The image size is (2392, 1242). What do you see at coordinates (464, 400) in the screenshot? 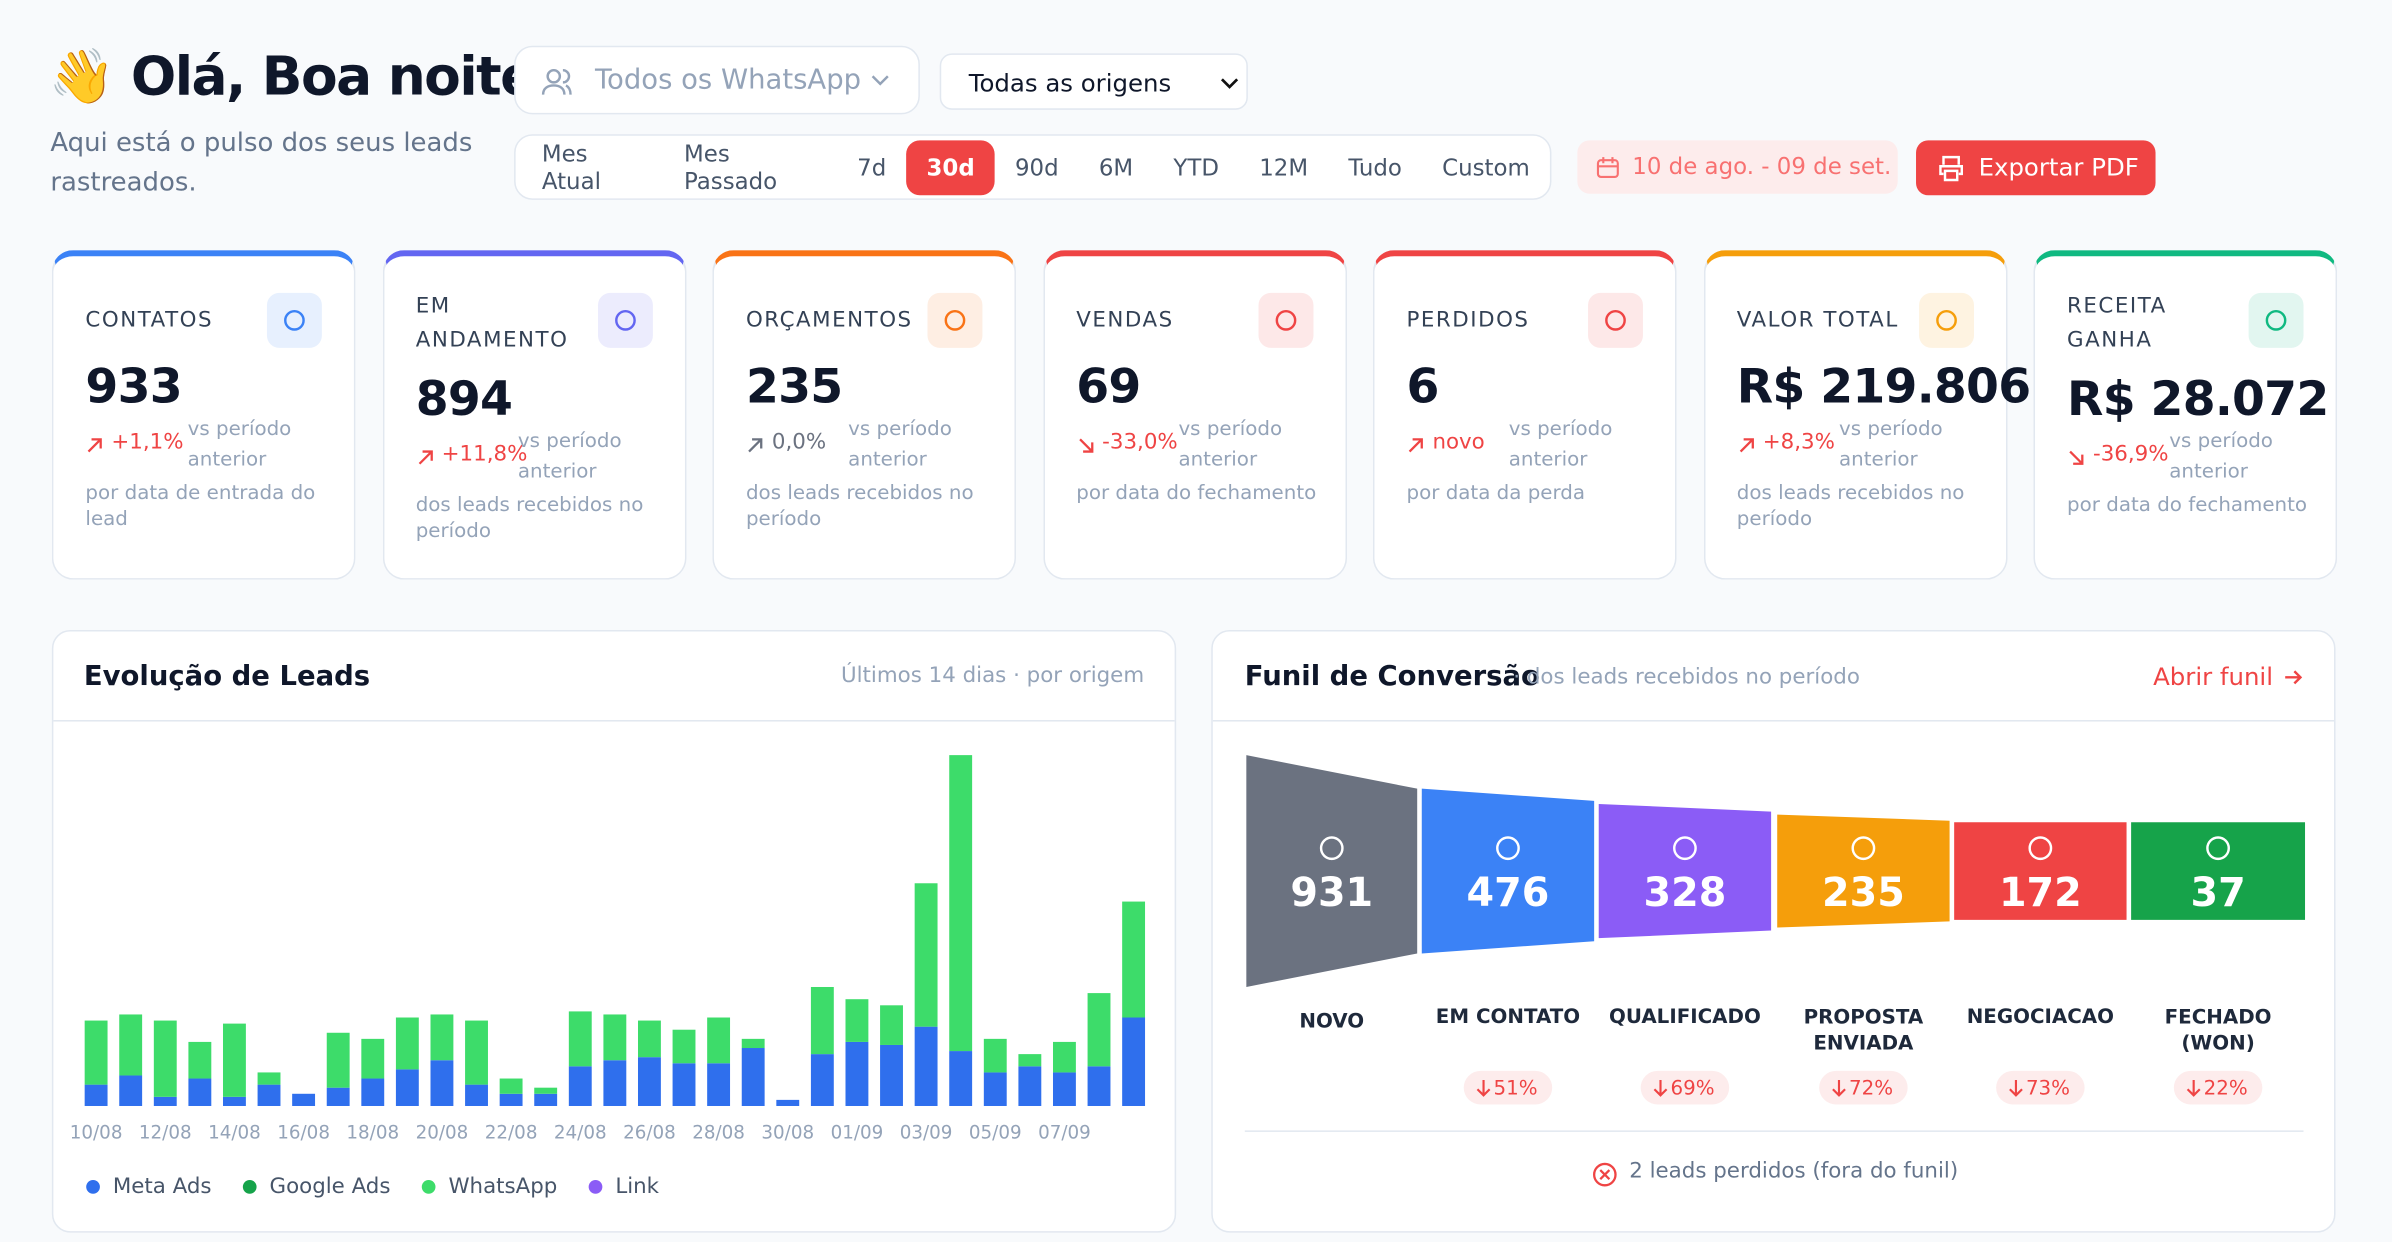
I see `card-value: 894` at bounding box center [464, 400].